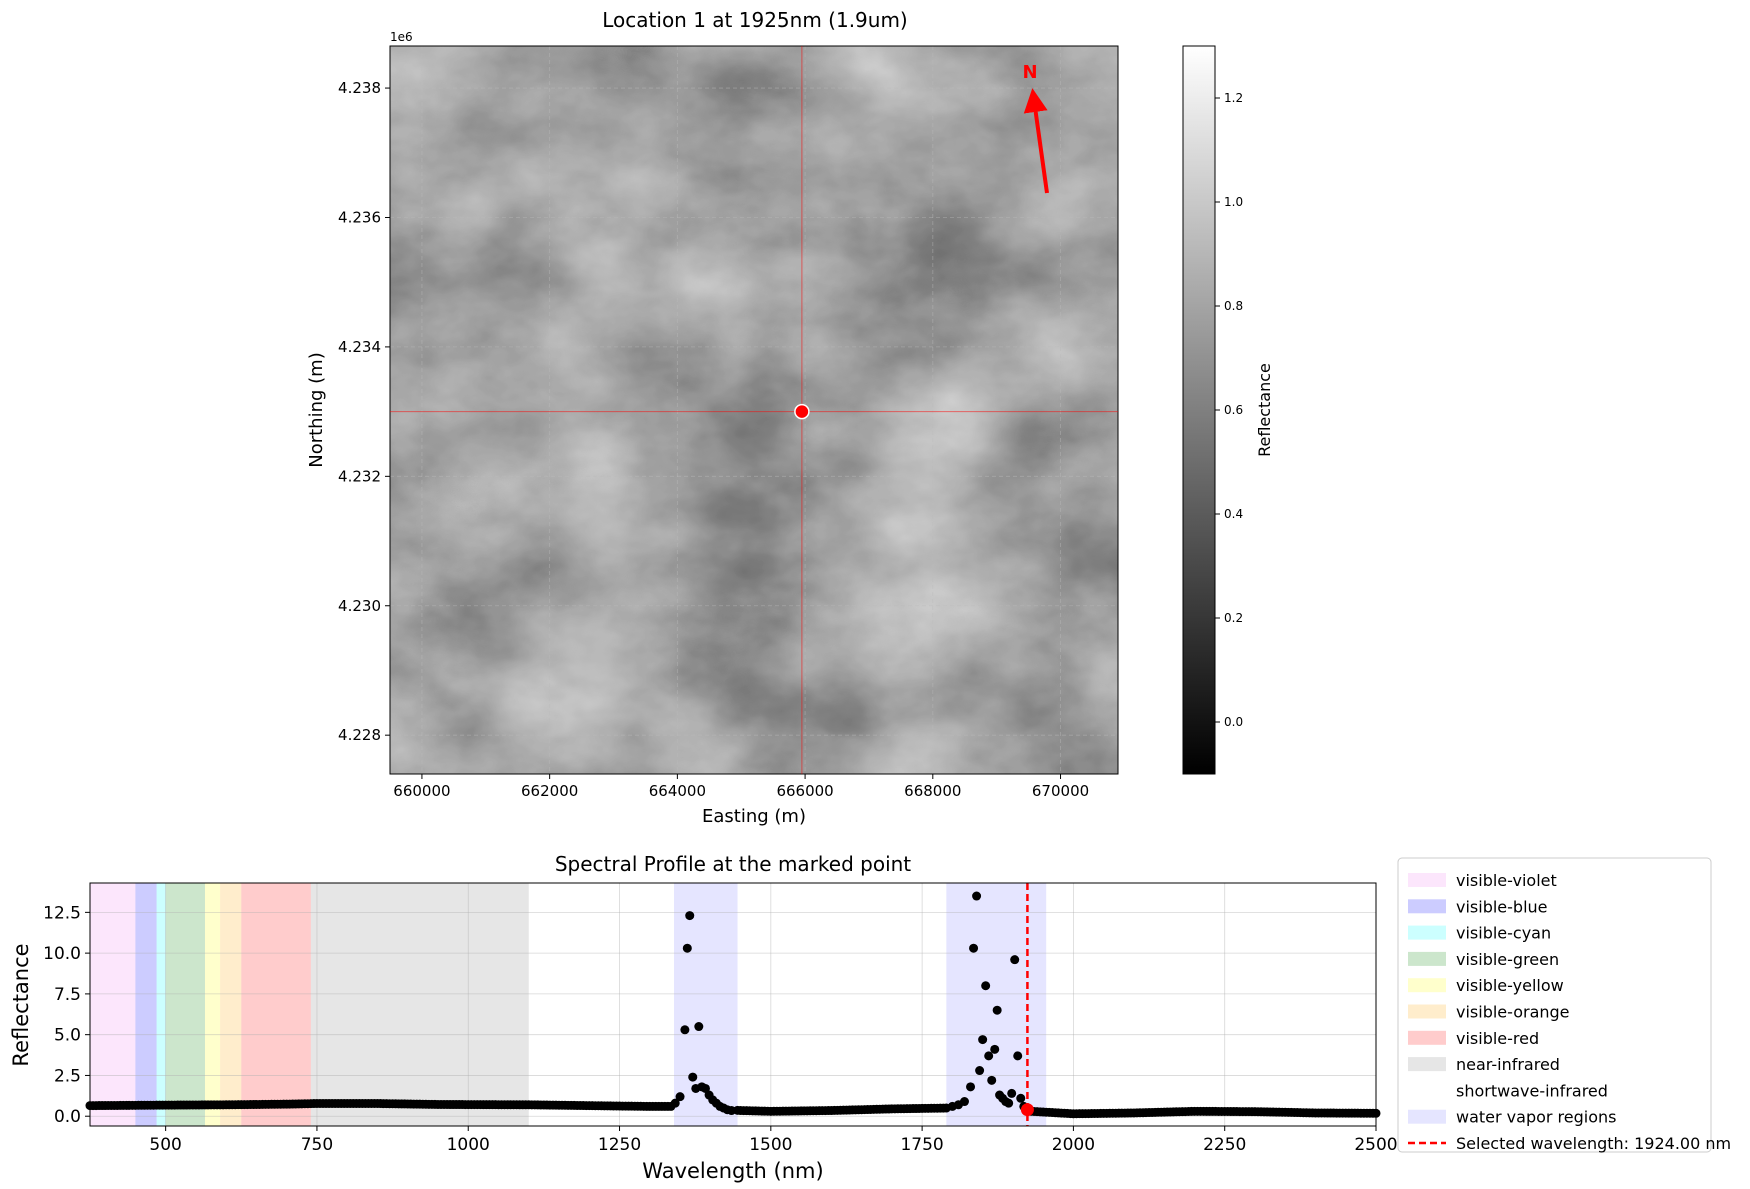 The width and height of the screenshot is (1750, 1189). Describe the element at coordinates (1503, 933) in the screenshot. I see `legend-label-2: visible-cyan` at that location.